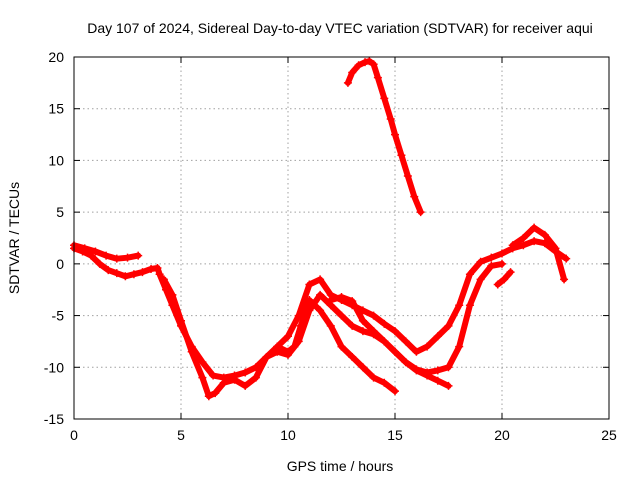 This screenshot has height=480, width=640. I want to click on x-tick-label: 10, so click(288, 435).